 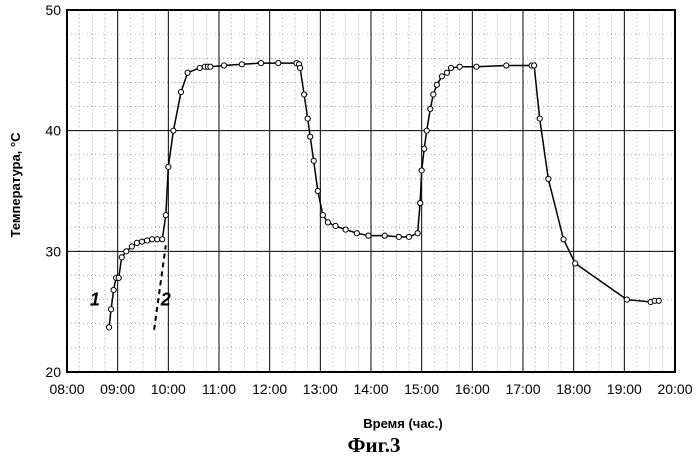 I want to click on x-tick-label: 13:00, so click(x=320, y=389).